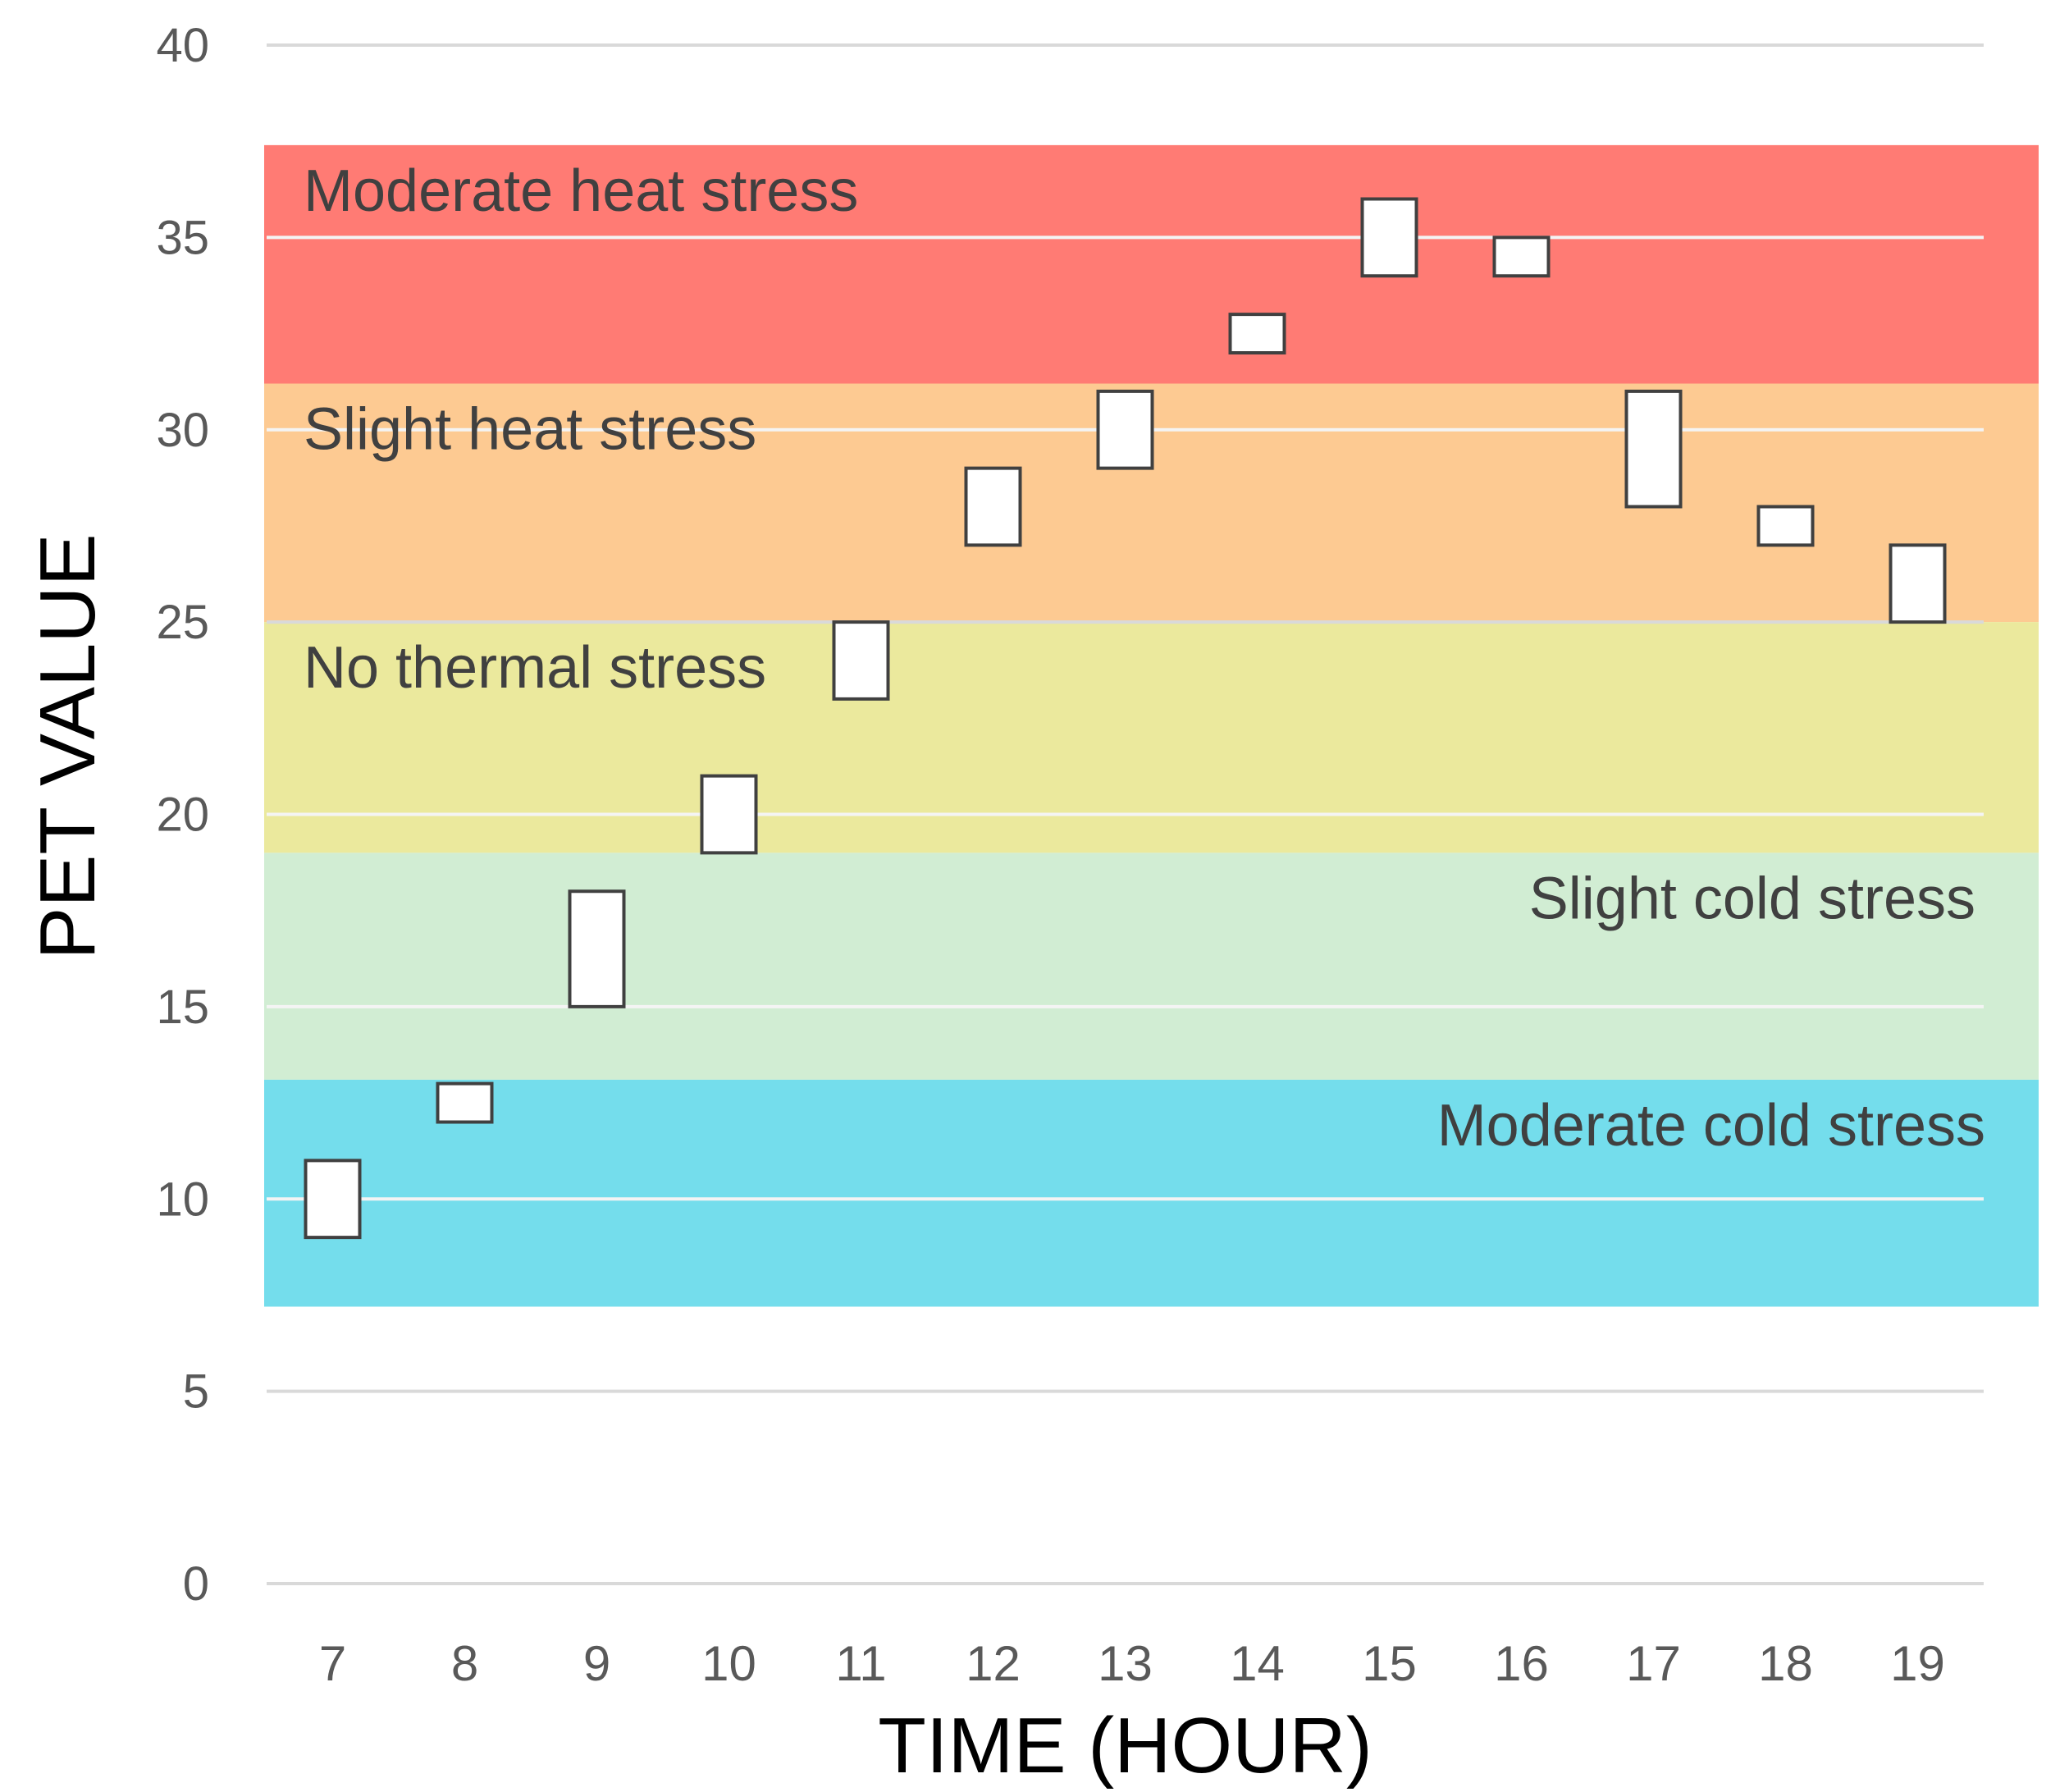 This screenshot has width=2069, height=1792. What do you see at coordinates (1151, 264) in the screenshot?
I see `band-moderate-heat-stress` at bounding box center [1151, 264].